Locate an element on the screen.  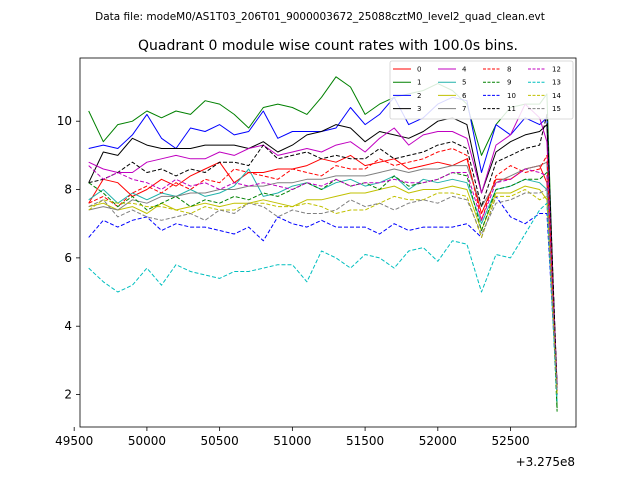
x-tick-label-49500: 49500 is located at coordinates (74, 441).